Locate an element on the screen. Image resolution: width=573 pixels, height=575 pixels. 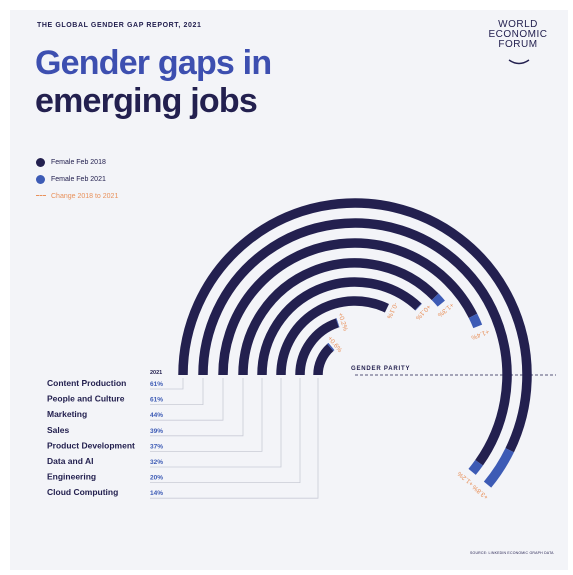
year-header: 2021 is located at coordinates (156, 373).